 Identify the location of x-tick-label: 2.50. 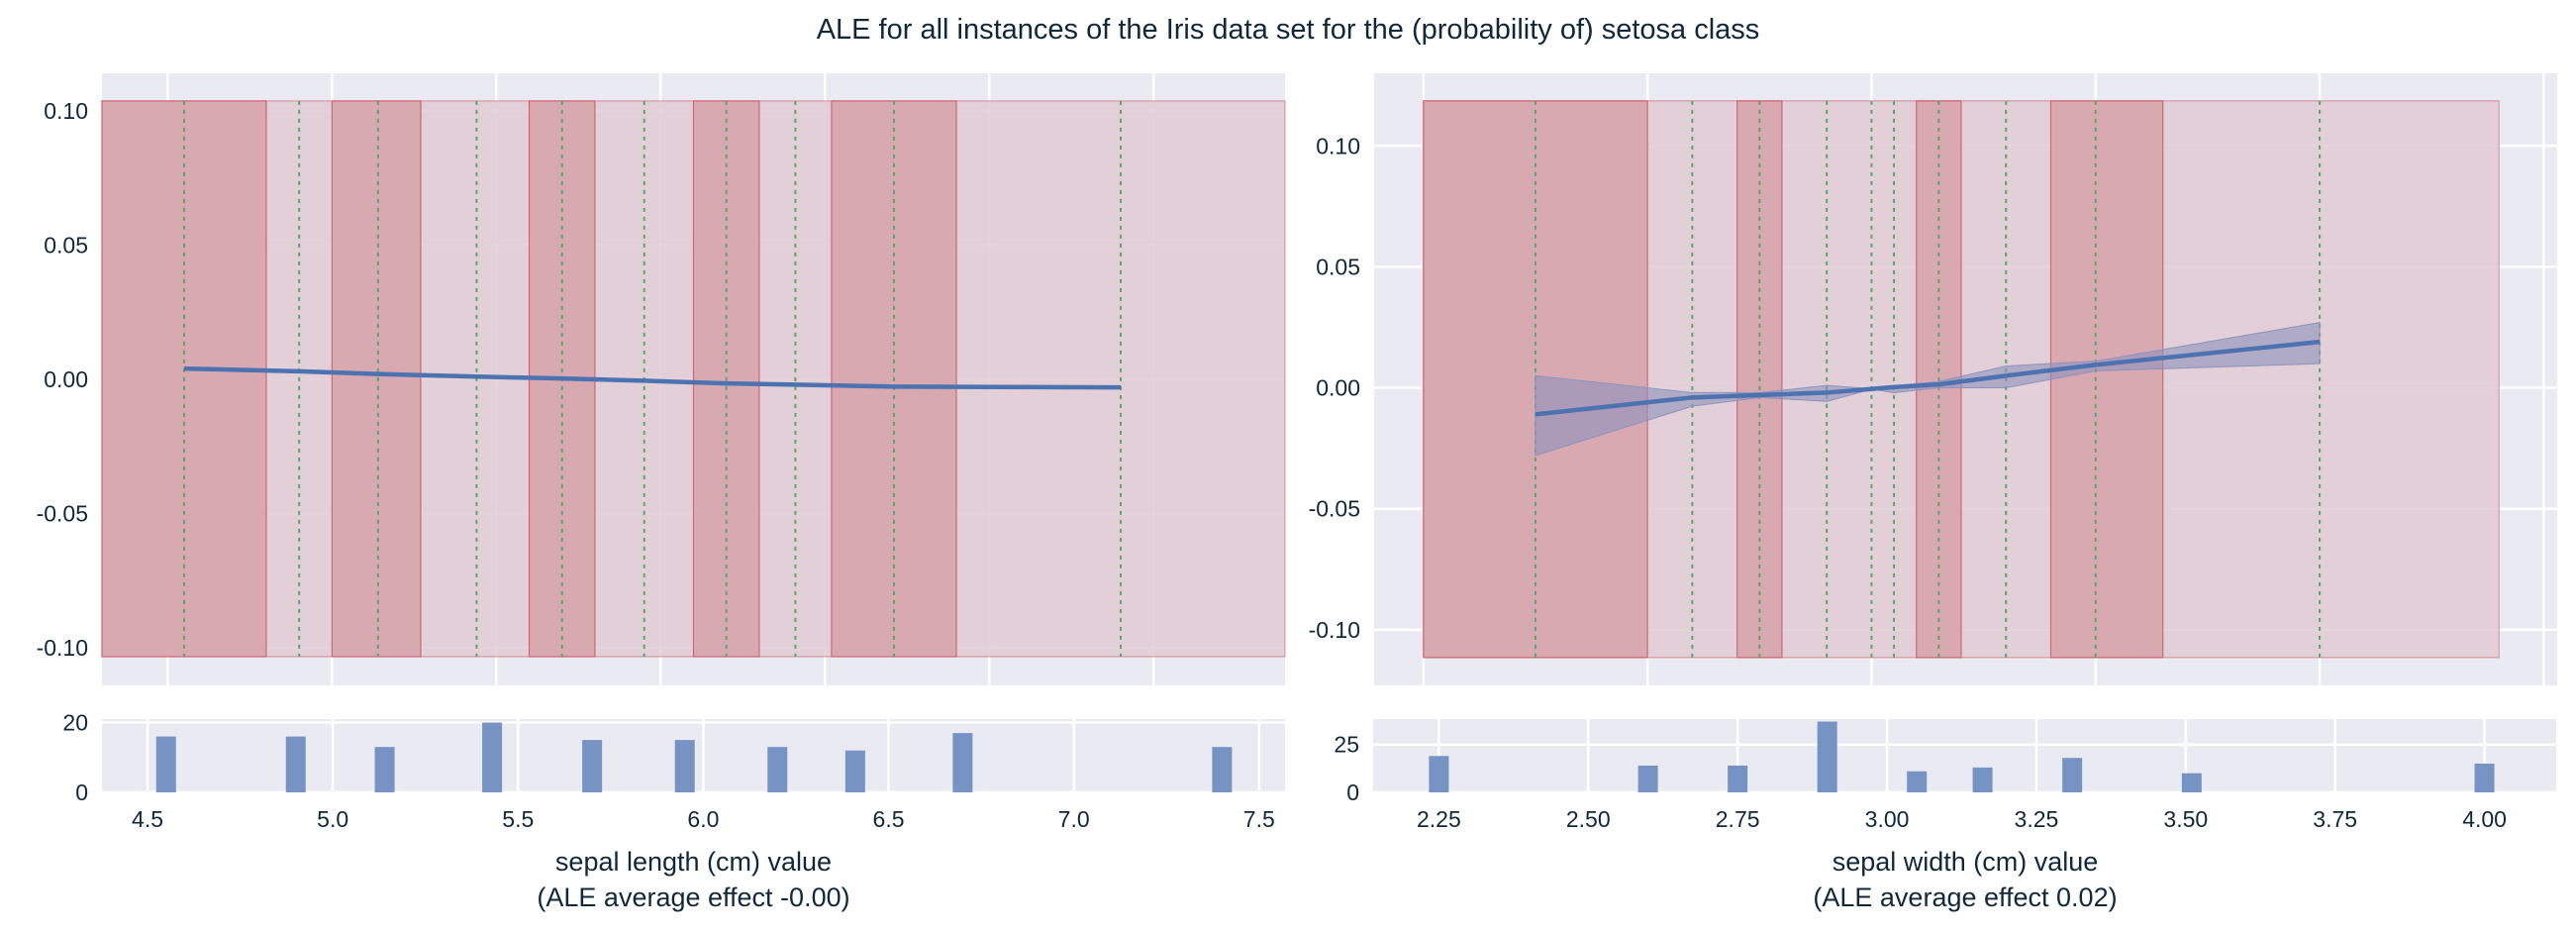
(1588, 819).